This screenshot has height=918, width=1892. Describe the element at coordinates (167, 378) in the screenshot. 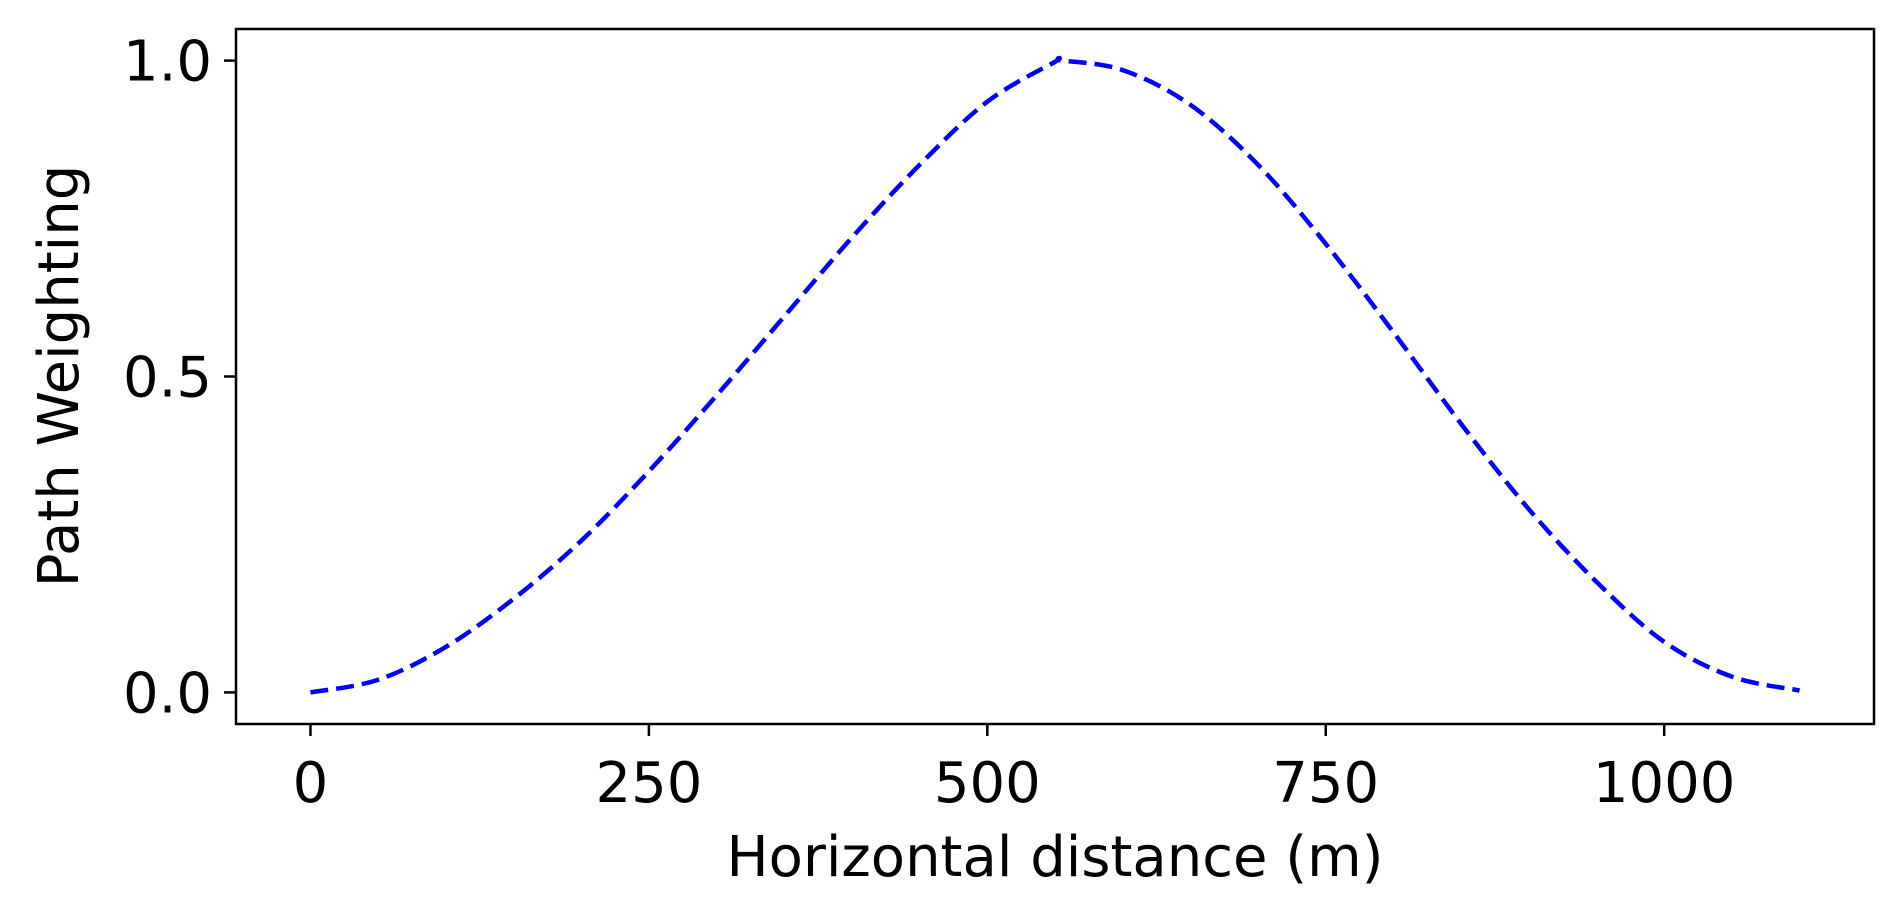

I see `y-tick-label: 0.5` at that location.